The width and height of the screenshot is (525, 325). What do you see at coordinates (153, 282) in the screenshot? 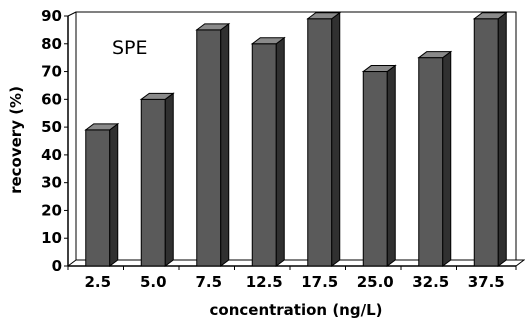
I see `x-tick-label: 5.0` at bounding box center [153, 282].